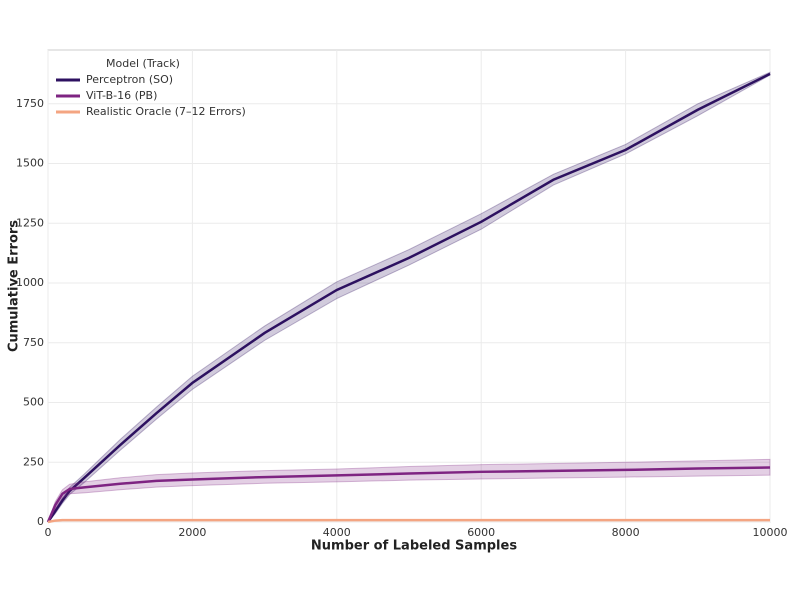 The image size is (800, 600). Describe the element at coordinates (14, 286) in the screenshot. I see `y-axis-label: Cumulative Errors` at that location.